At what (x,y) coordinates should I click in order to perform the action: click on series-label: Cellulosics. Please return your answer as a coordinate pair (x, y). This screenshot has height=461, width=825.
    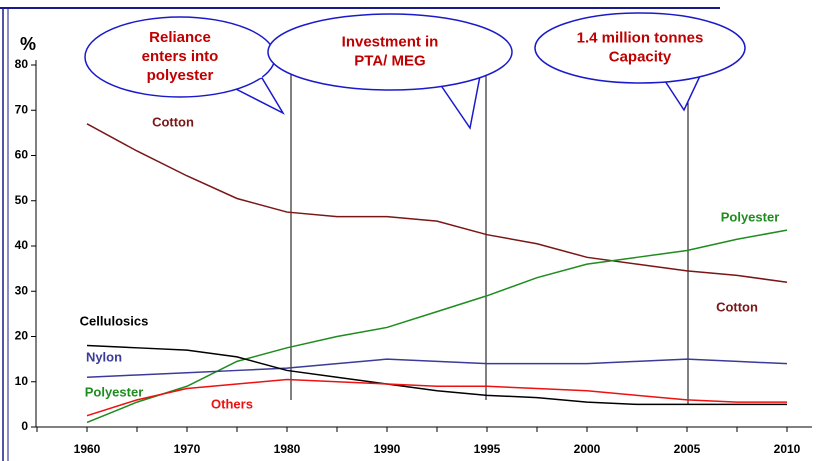
    Looking at the image, I should click on (114, 320).